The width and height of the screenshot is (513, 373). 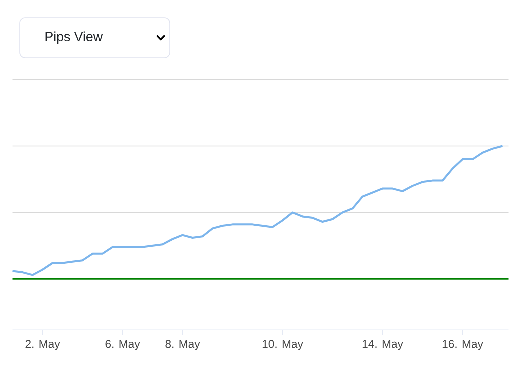 What do you see at coordinates (183, 345) in the screenshot?
I see `x-tick-label: 8. May` at bounding box center [183, 345].